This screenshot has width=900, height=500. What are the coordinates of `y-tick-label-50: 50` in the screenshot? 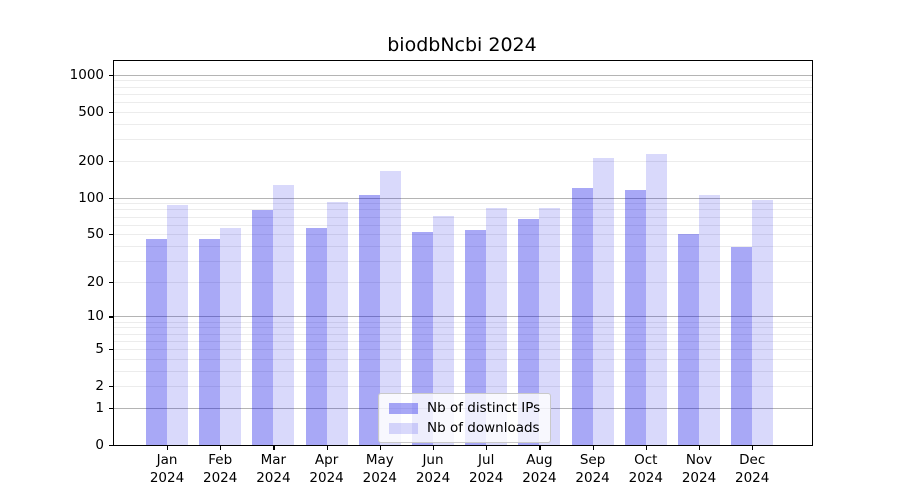 It's located at (95, 234).